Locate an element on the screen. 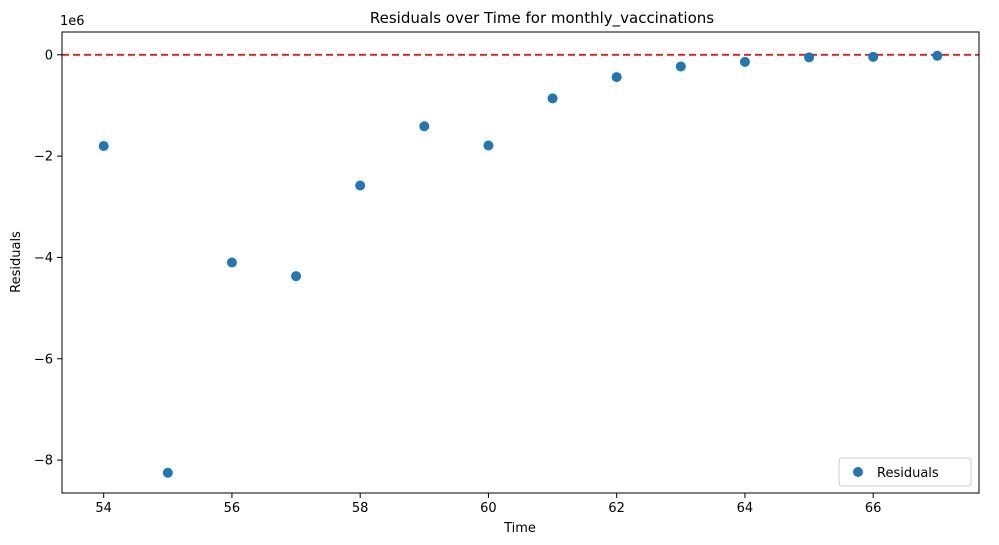 The image size is (999, 545). legend: Residuals is located at coordinates (905, 472).